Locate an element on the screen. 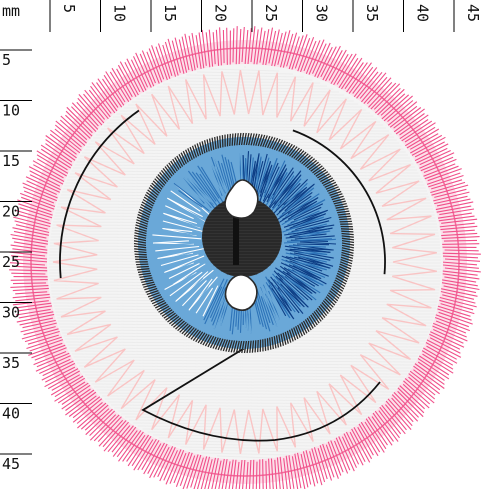  iris-stitches is located at coordinates (244, 243).